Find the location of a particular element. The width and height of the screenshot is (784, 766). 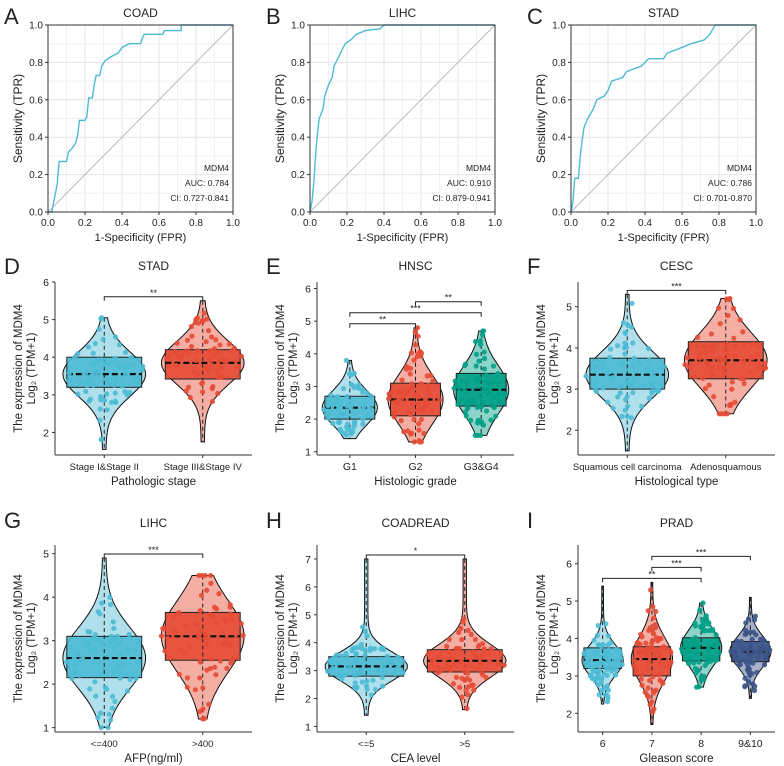

y-tick-label: 0.8 is located at coordinates (298, 63).